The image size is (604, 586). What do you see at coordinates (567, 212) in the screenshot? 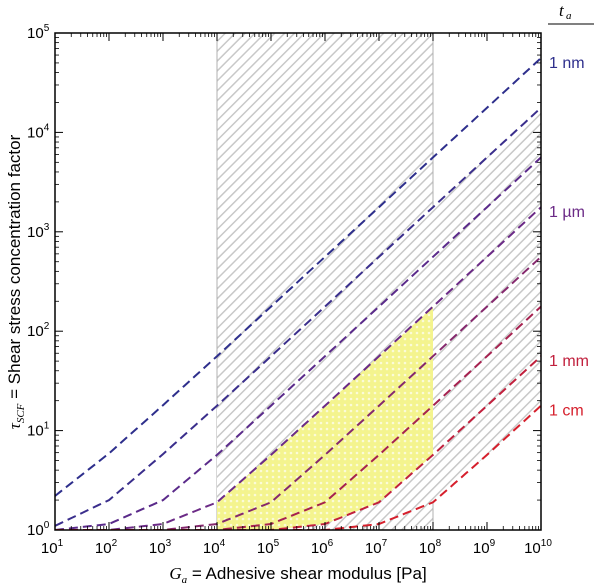
I see `series-label-4: 1 µm` at bounding box center [567, 212].